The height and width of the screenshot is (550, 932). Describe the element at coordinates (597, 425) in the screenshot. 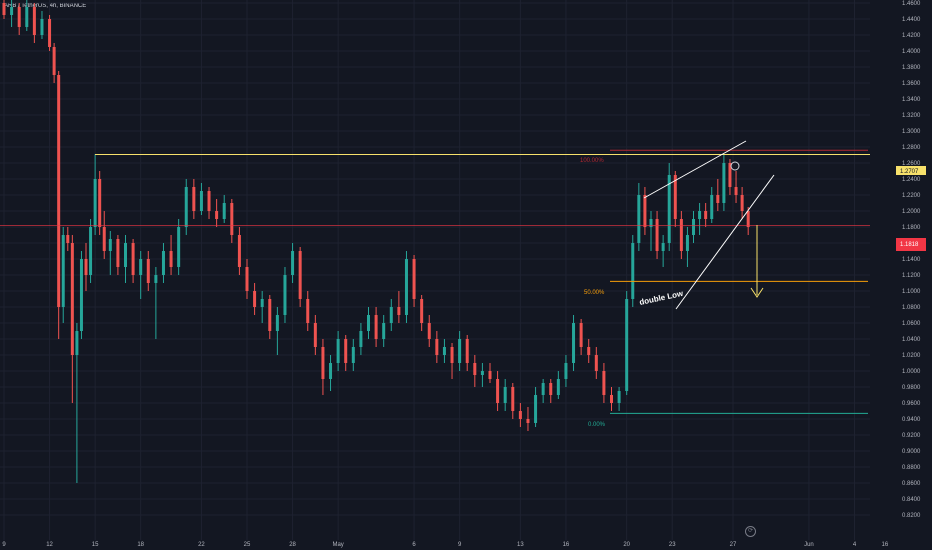

I see `fib-0-label: 0.00%` at that location.